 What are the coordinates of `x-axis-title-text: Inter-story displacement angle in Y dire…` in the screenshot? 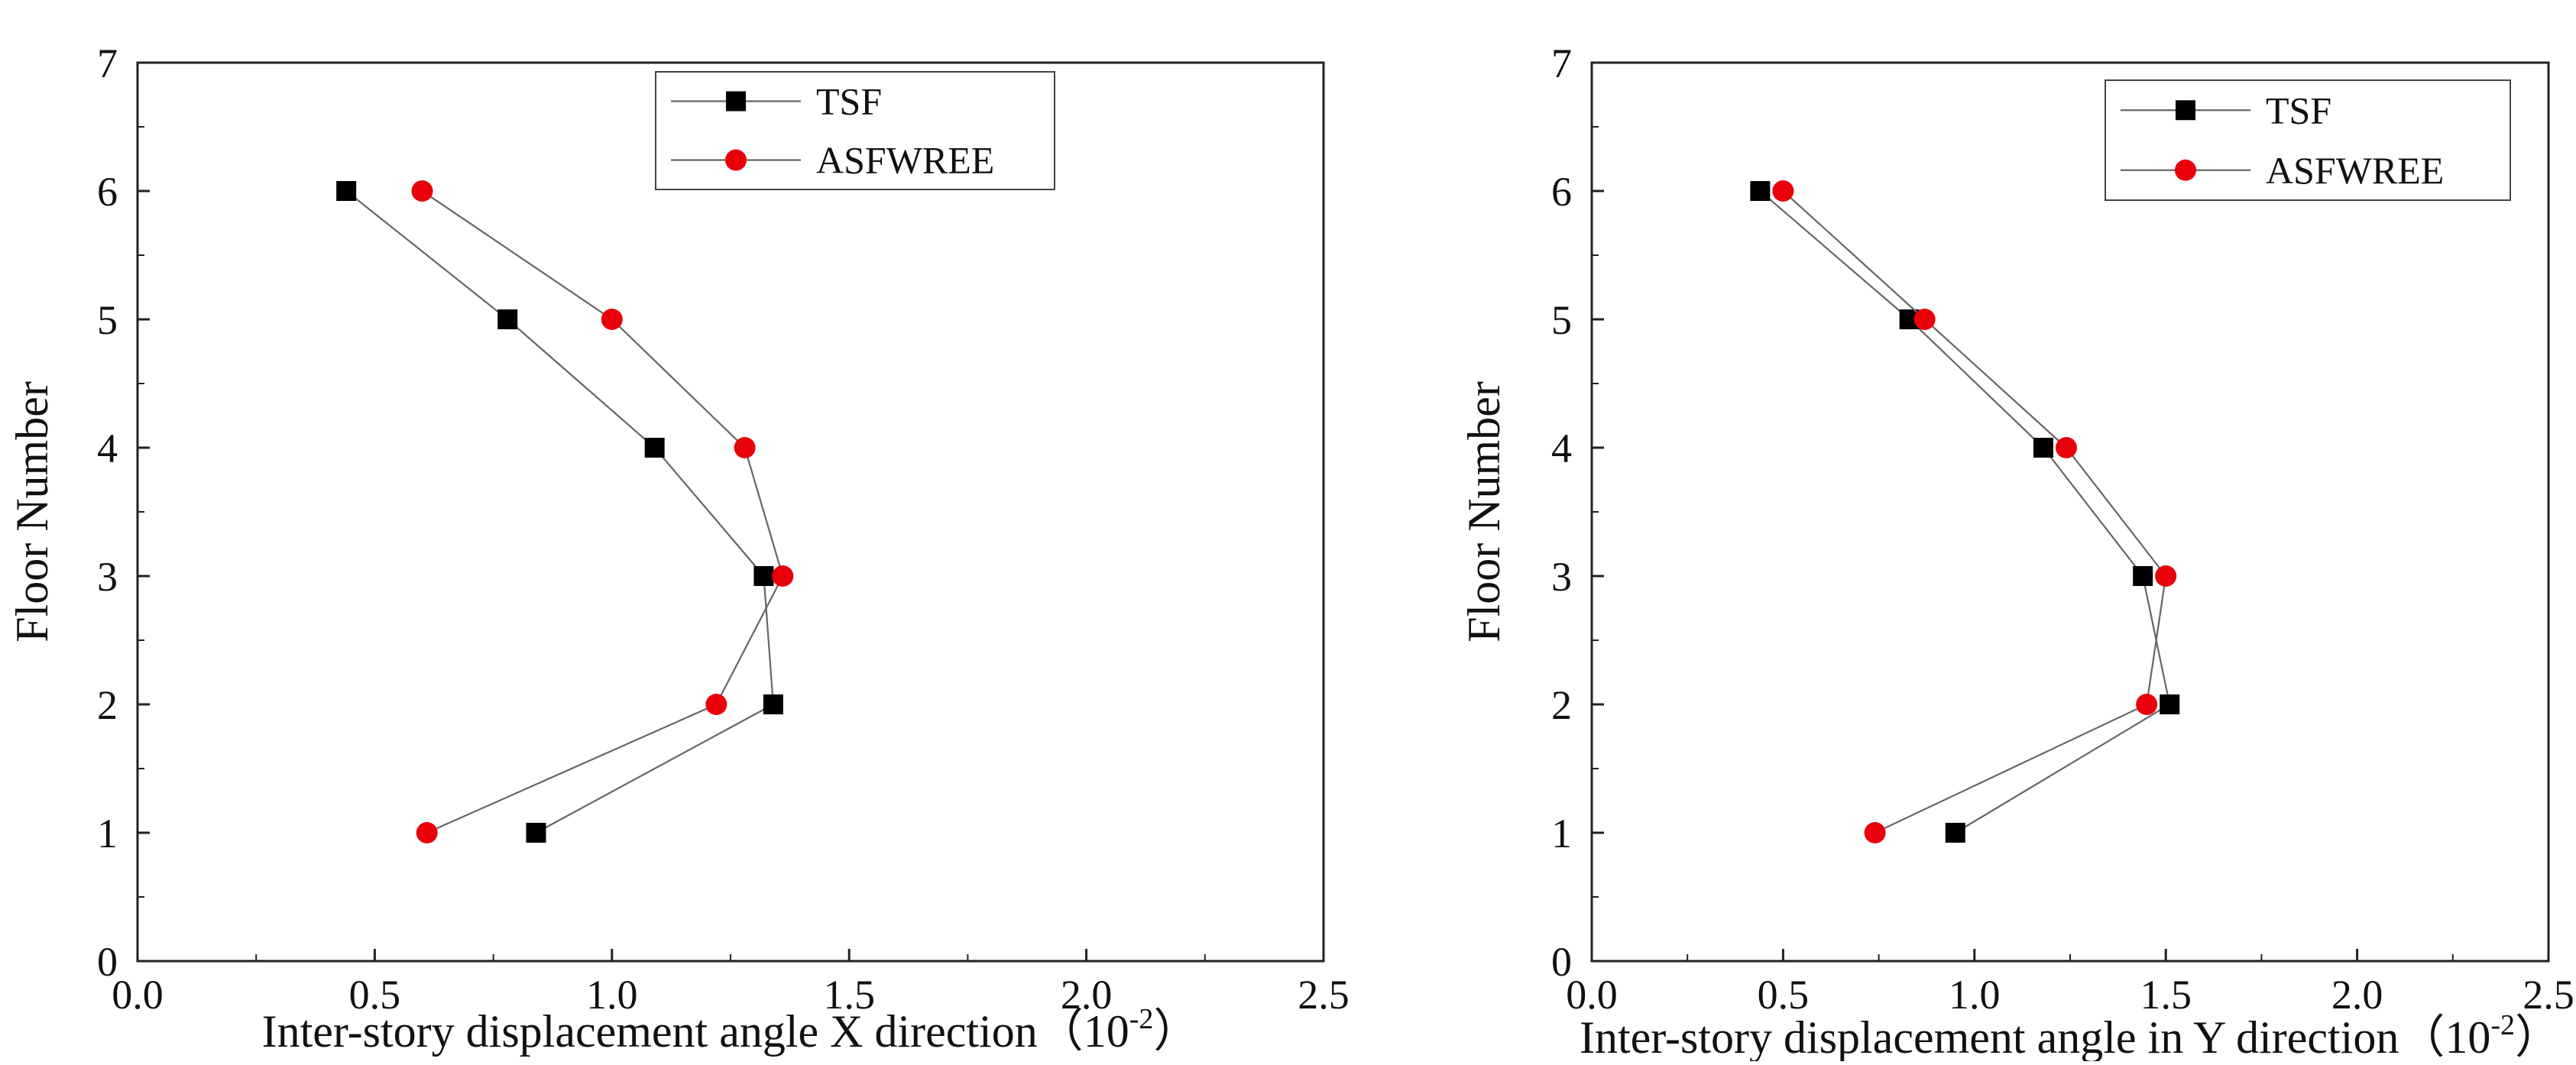 It's located at (2035, 1037).